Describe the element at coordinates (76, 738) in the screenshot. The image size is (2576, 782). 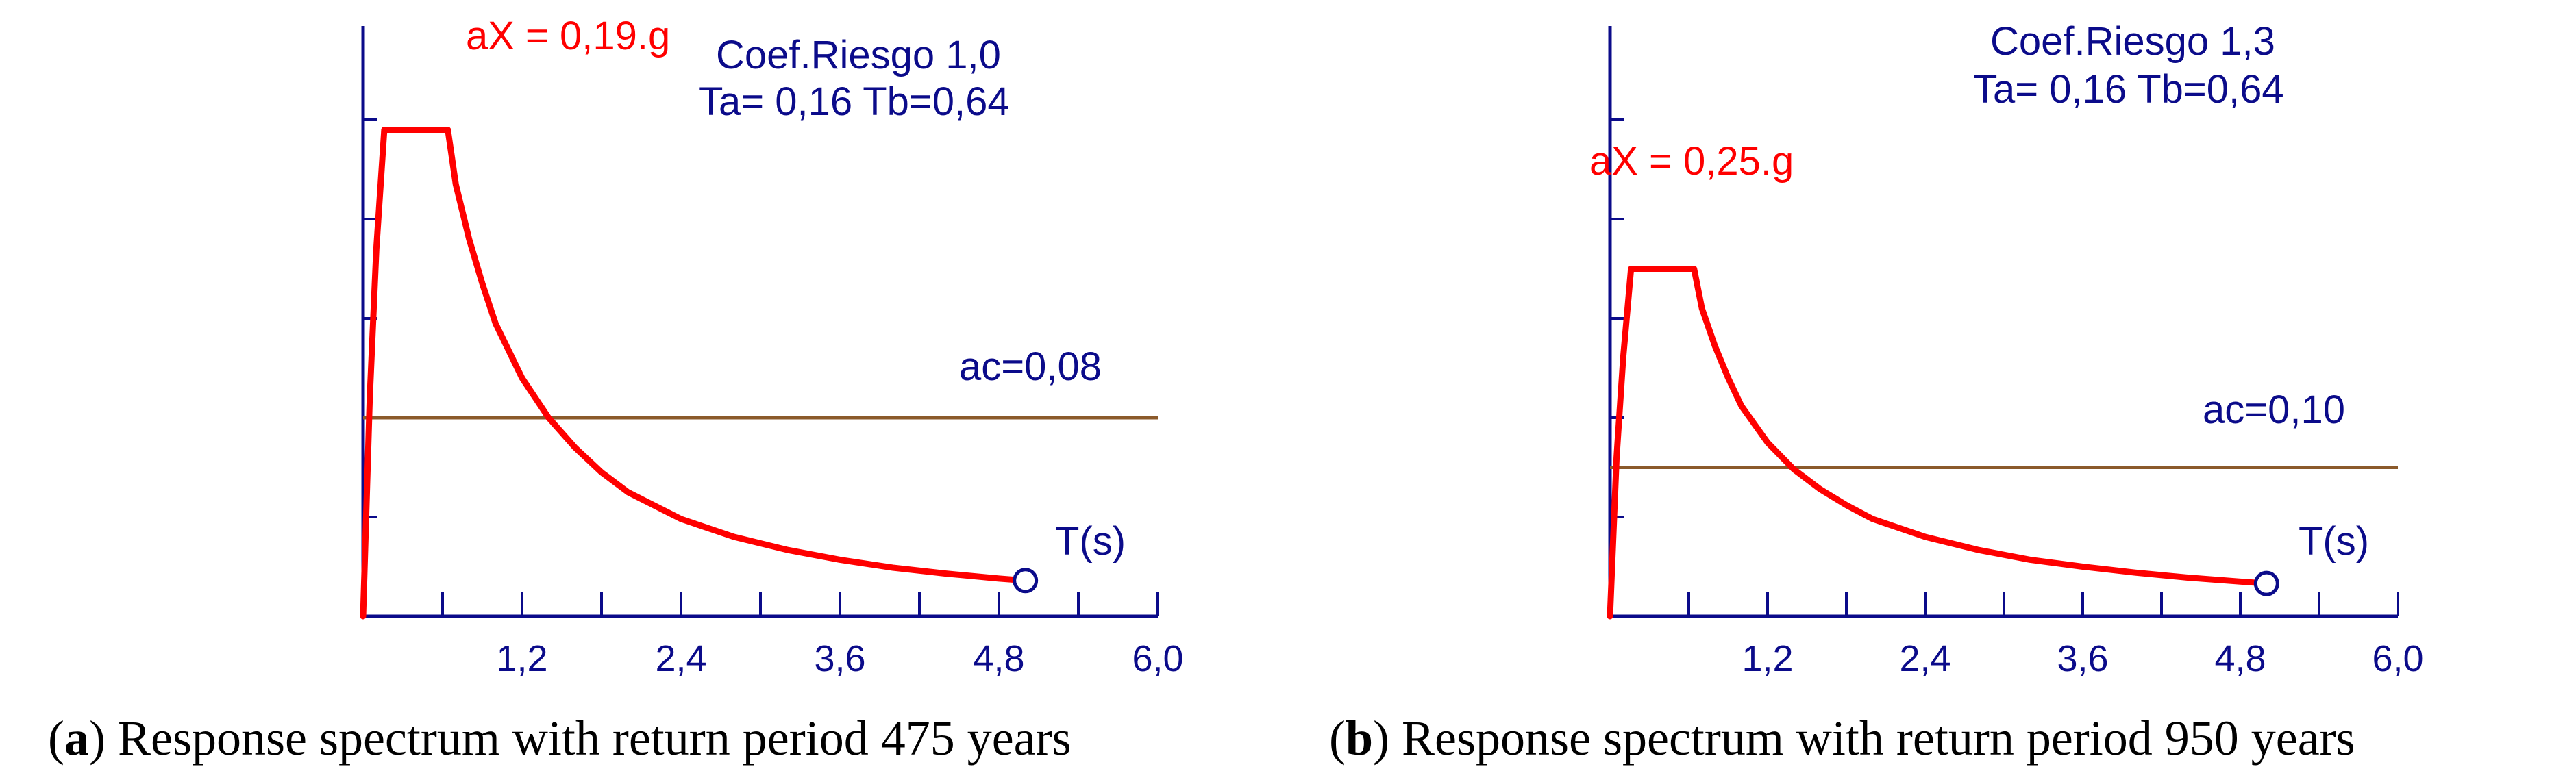
I see `caption-a-label: a` at that location.